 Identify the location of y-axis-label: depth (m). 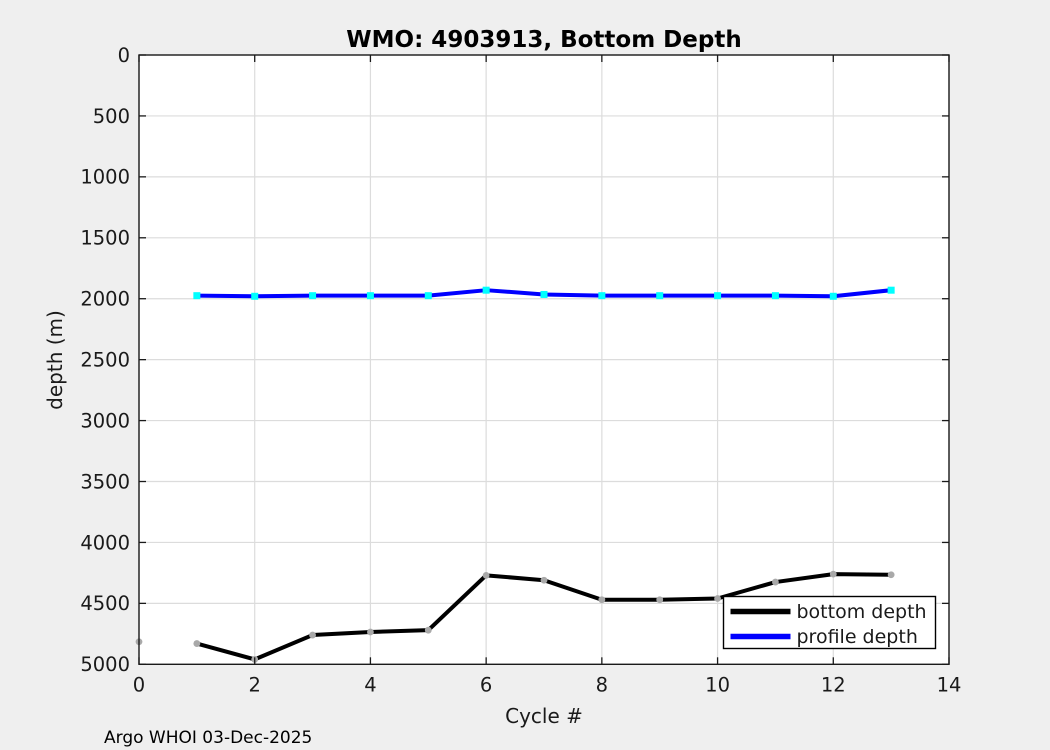
(55, 360).